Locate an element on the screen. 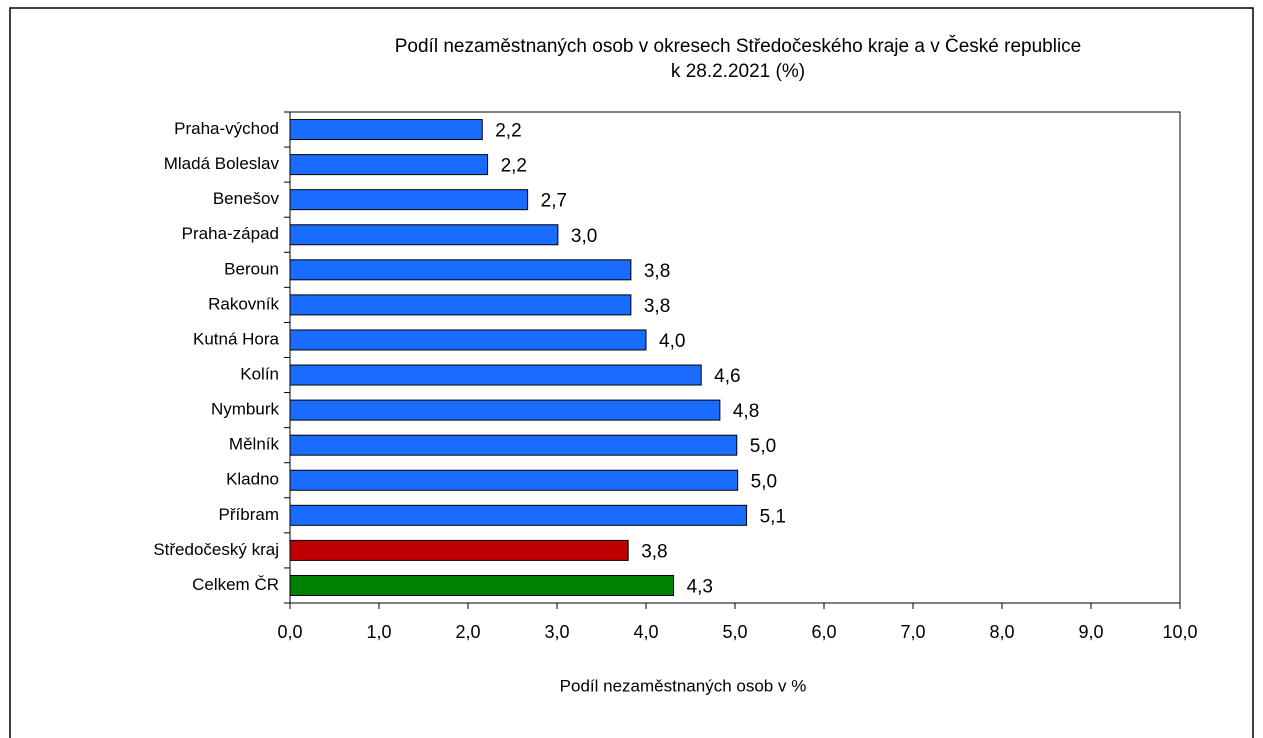 Image resolution: width=1263 pixels, height=738 pixels. x-tick-label: 3,0 is located at coordinates (556, 632).